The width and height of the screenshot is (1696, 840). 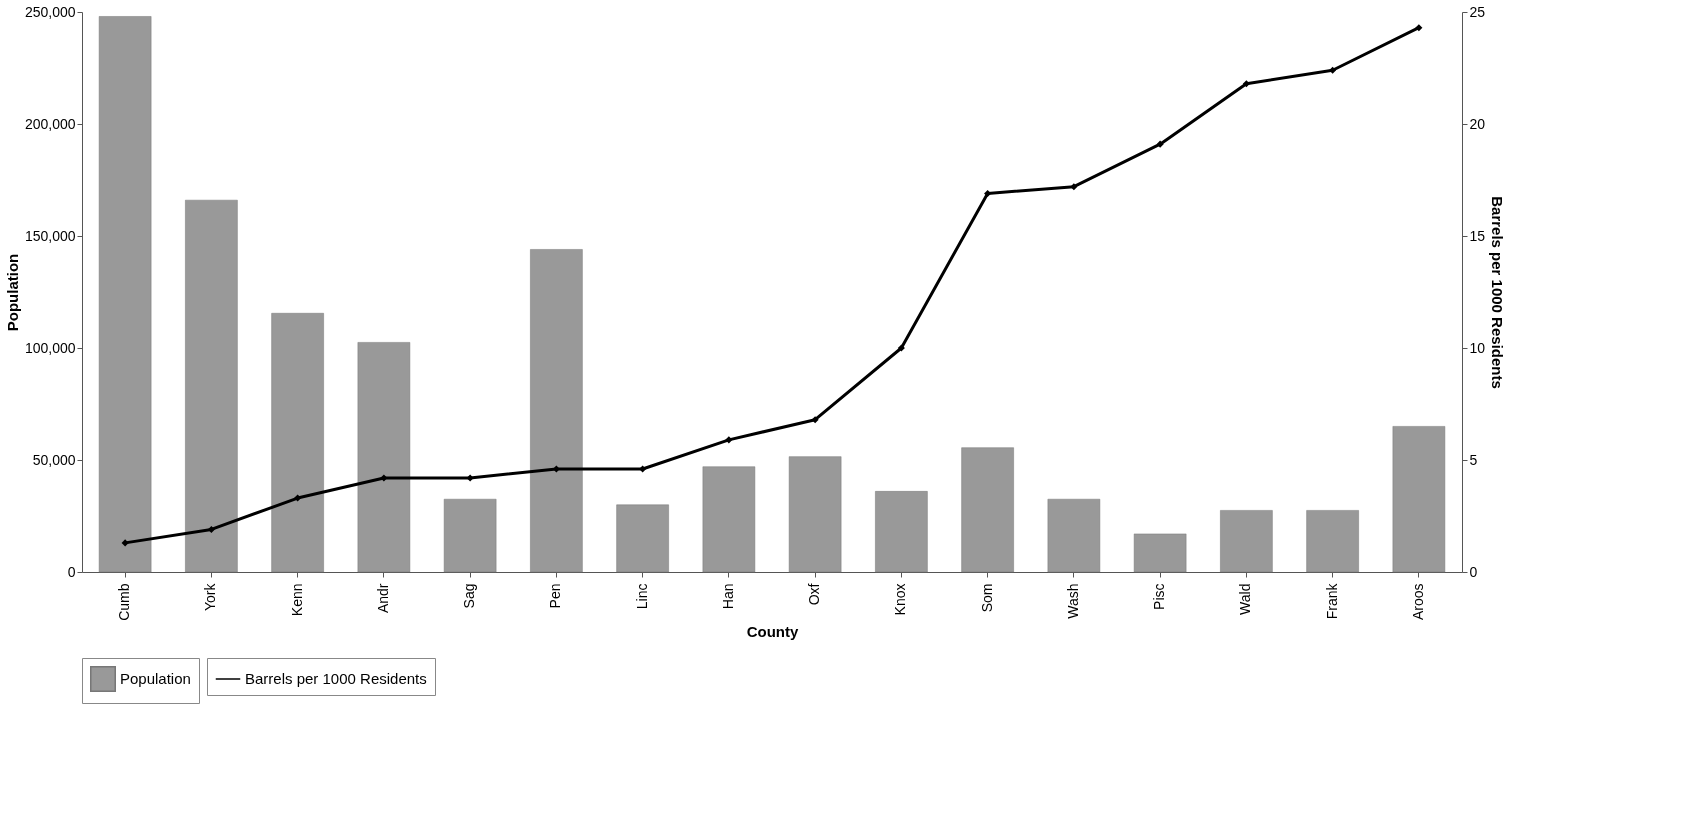 I want to click on x-tick-label: Cumb, so click(x=124, y=602).